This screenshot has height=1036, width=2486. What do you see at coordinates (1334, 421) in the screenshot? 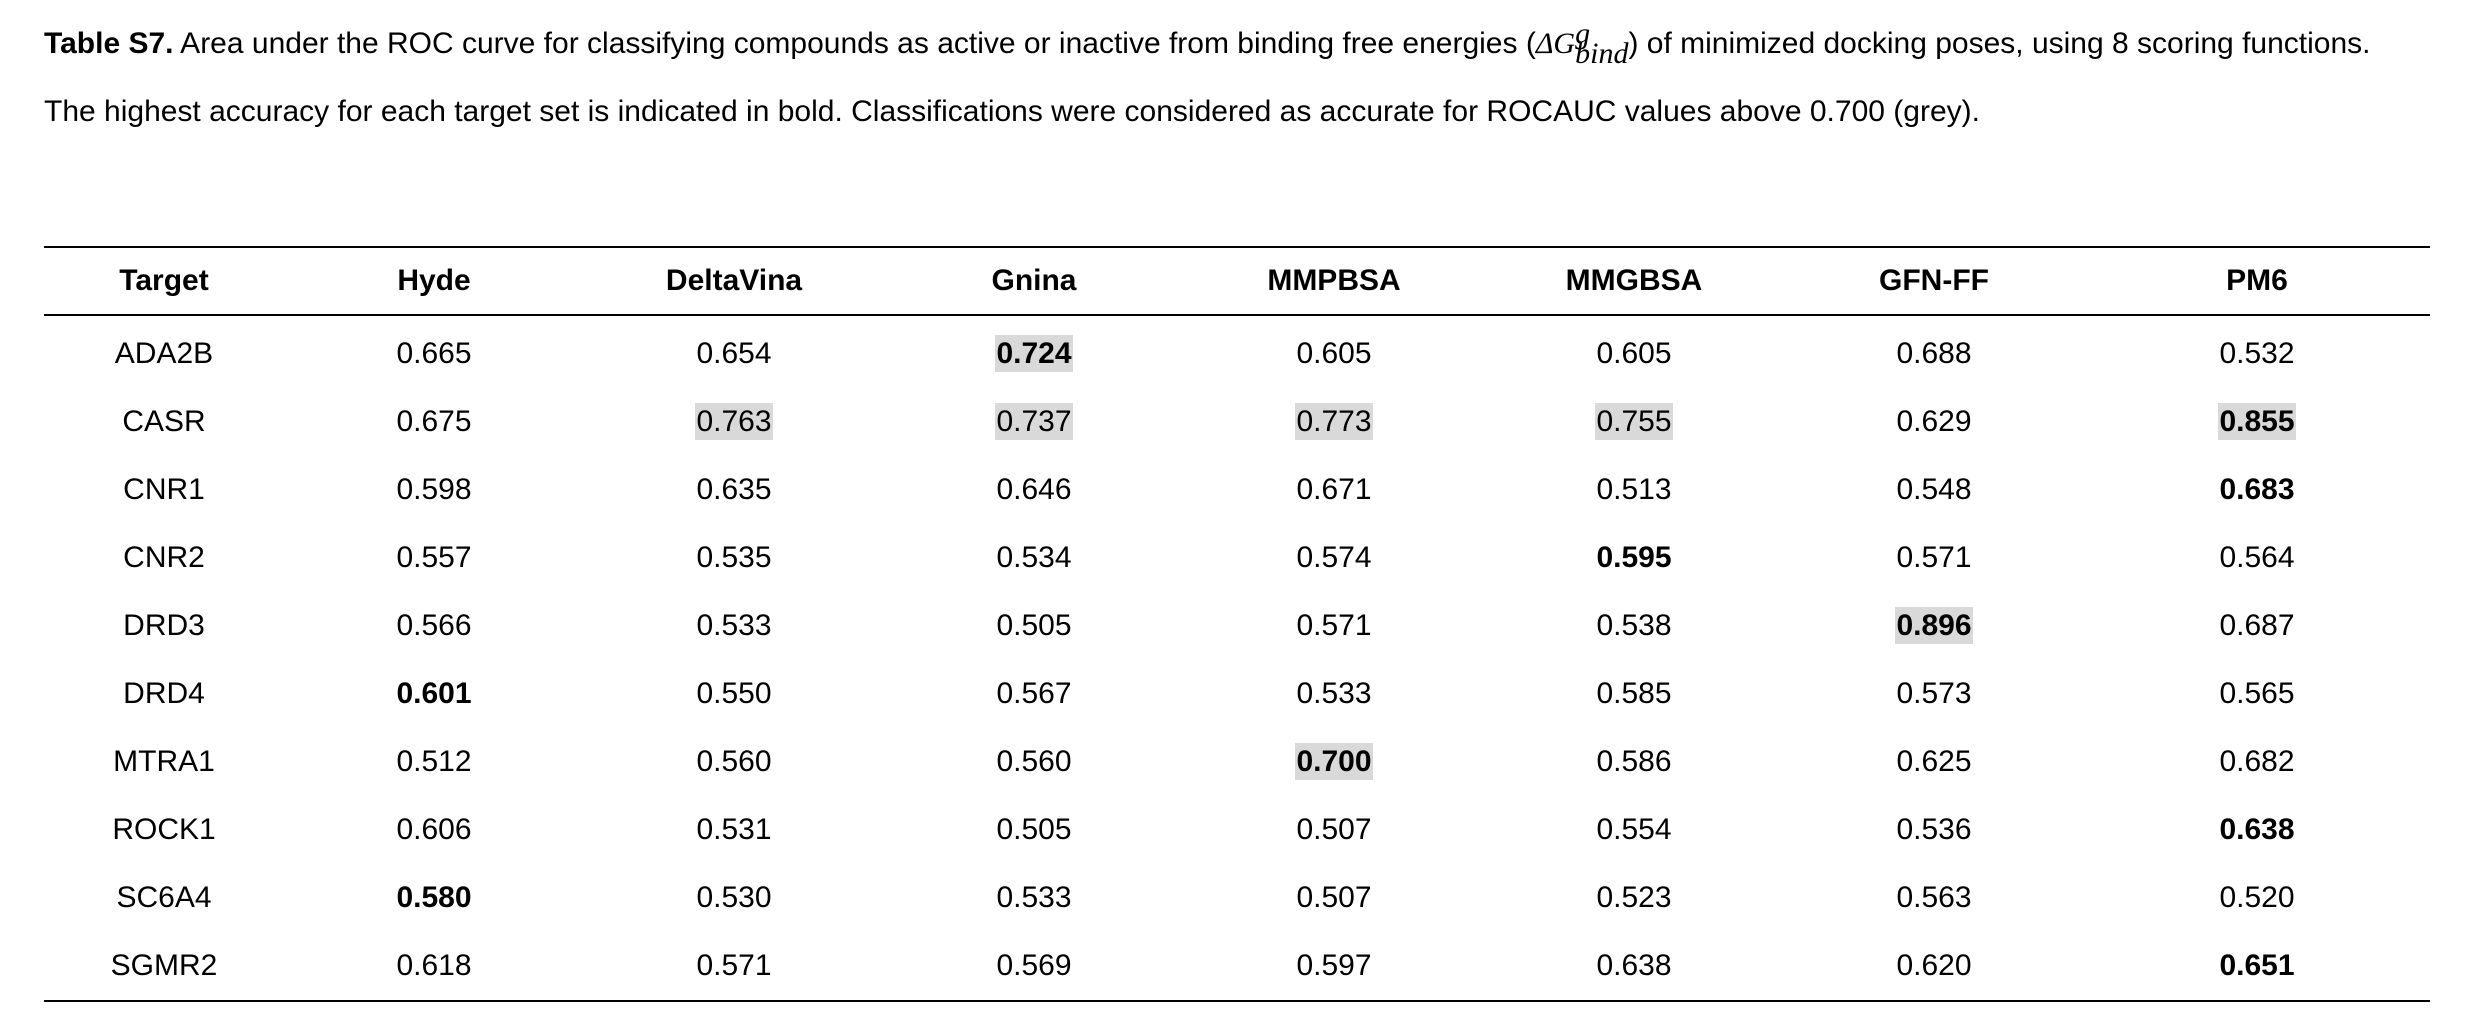
I see `value-text: 0.773` at bounding box center [1334, 421].